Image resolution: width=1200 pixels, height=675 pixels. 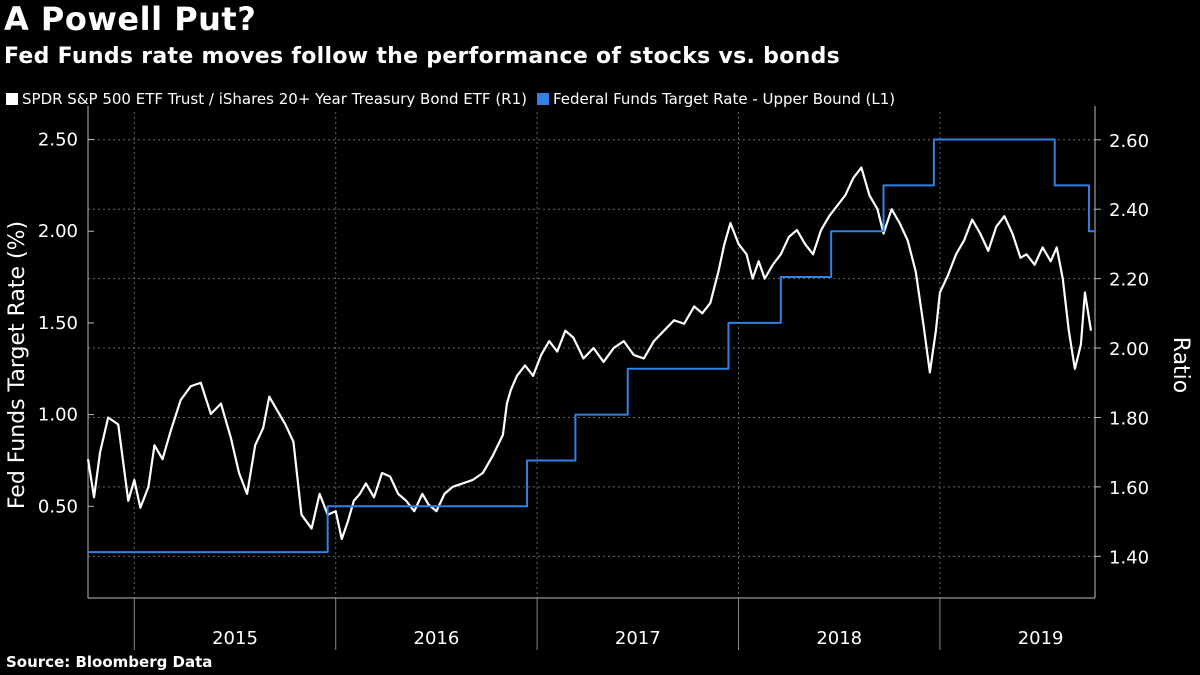 I want to click on right-tick-label-5: 2.40, so click(x=1129, y=210).